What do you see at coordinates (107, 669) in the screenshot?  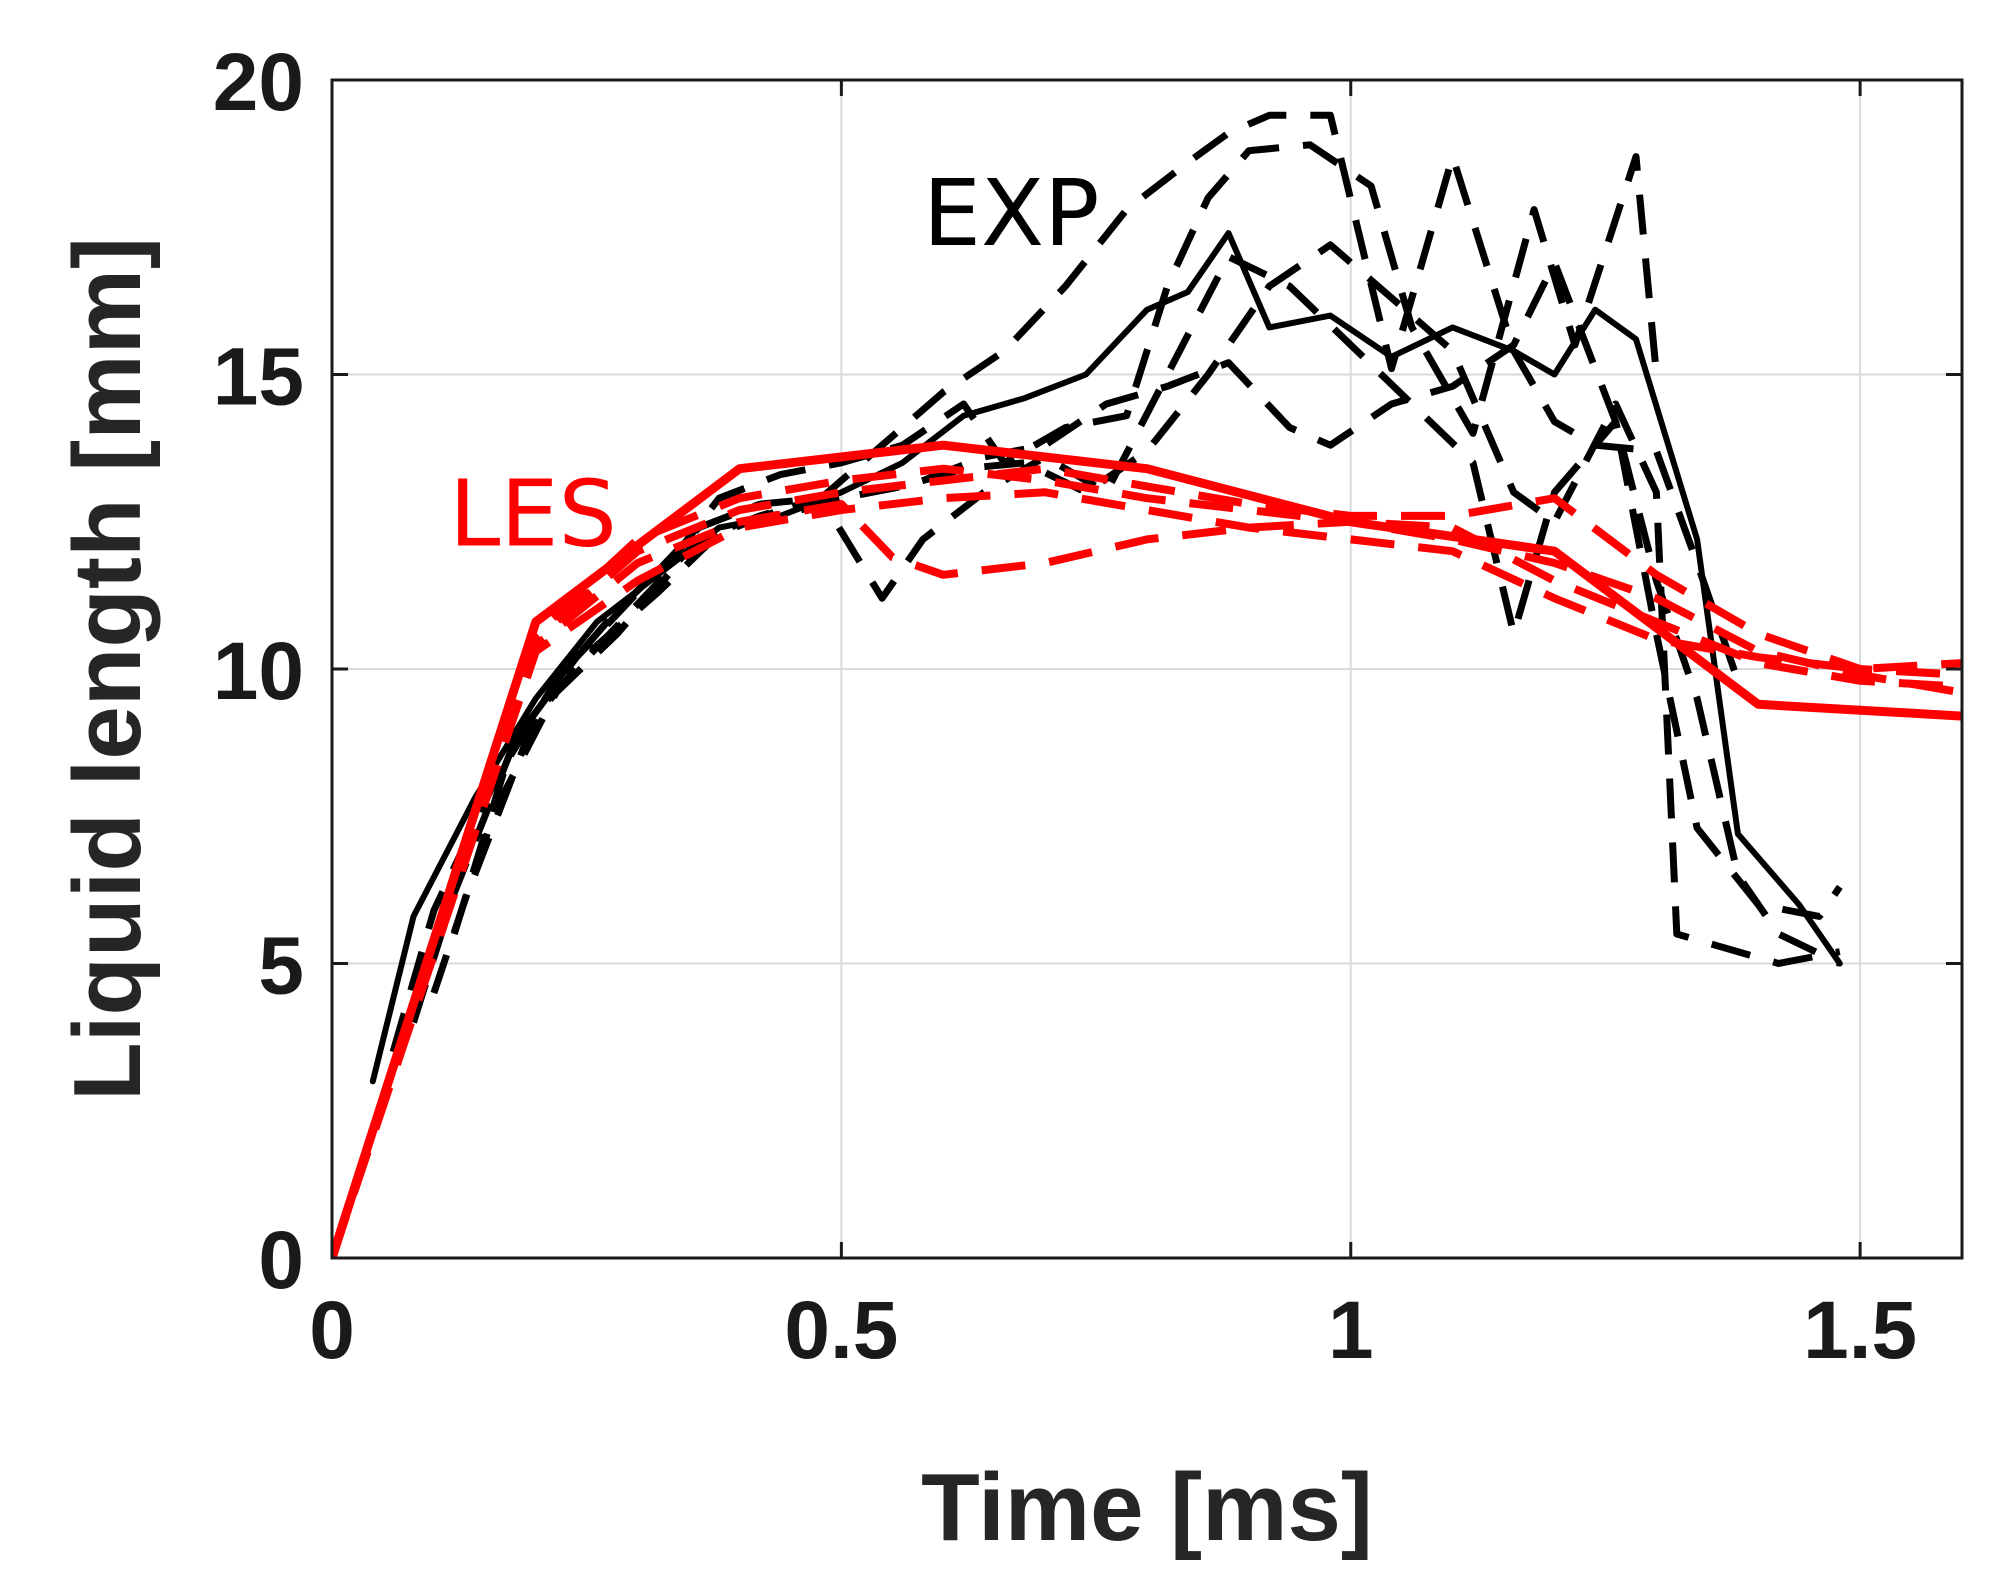 I see `y-axis-title: Liquid length [mm]` at bounding box center [107, 669].